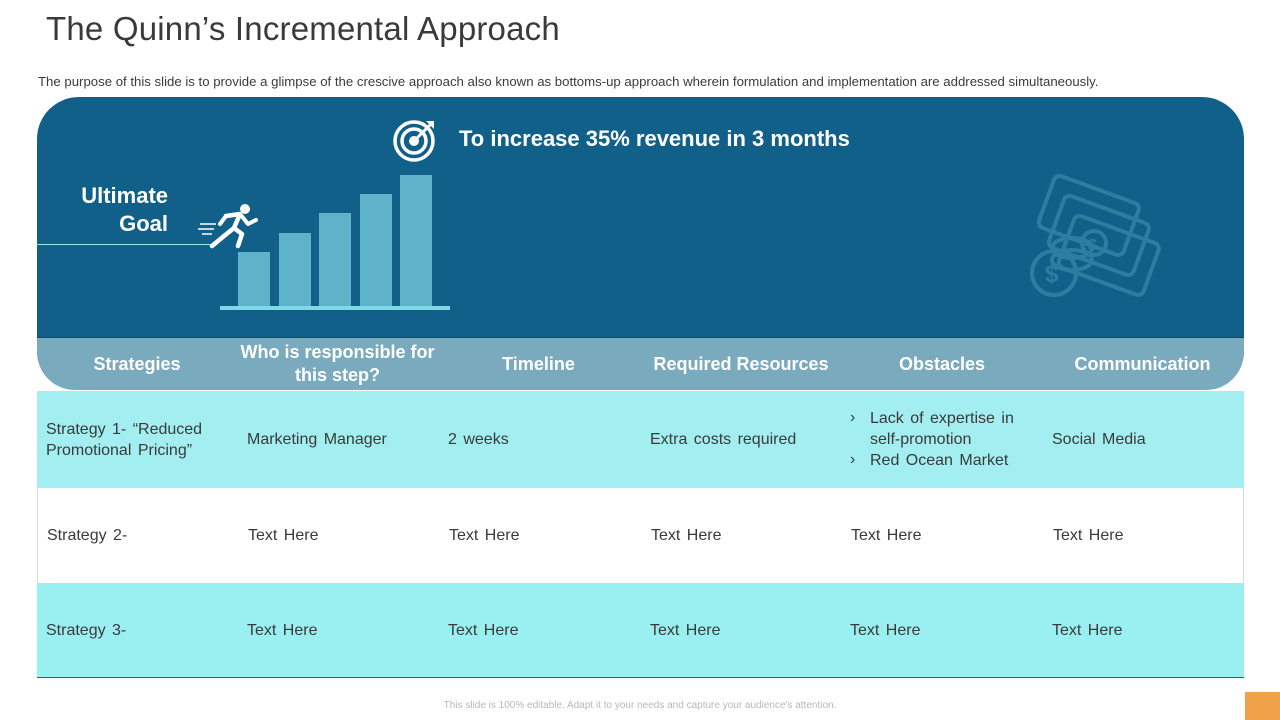 Image resolution: width=1280 pixels, height=720 pixels. I want to click on goal-statement: To increase 35% revenue in 3 months, so click(654, 138).